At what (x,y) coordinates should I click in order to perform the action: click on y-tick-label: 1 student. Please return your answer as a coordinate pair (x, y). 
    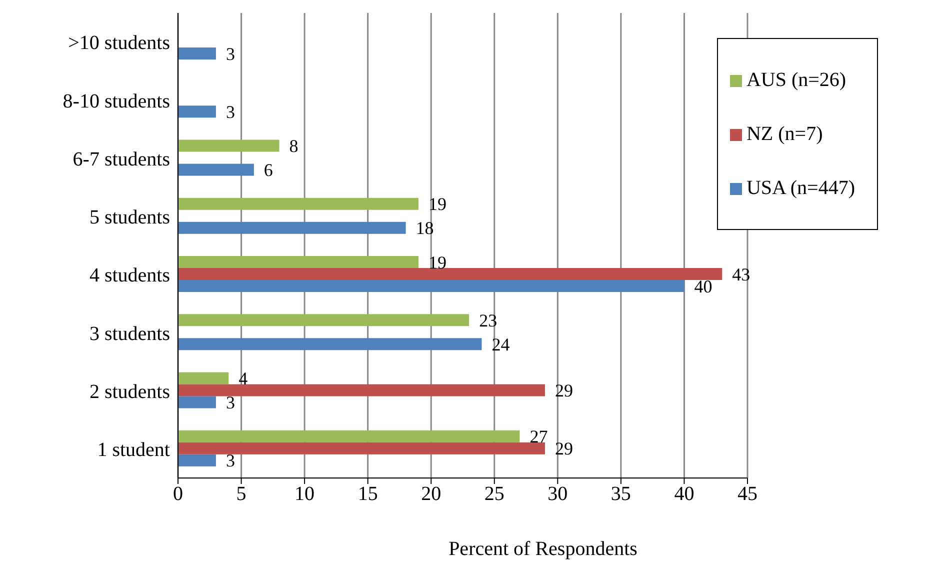
    Looking at the image, I should click on (133, 450).